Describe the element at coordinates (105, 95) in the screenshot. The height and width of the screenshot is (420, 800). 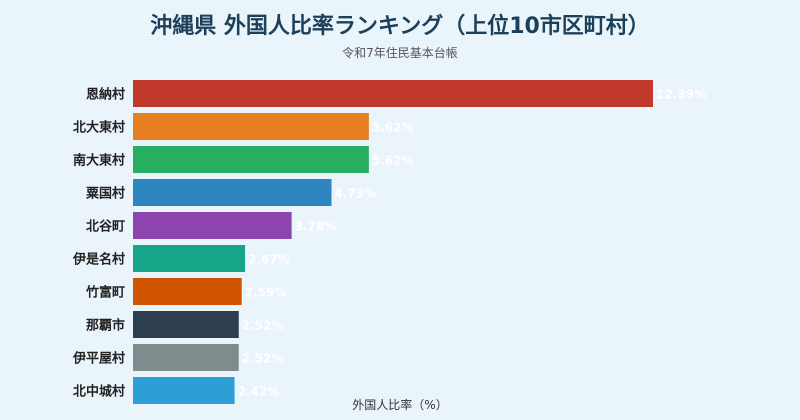
I see `category-label: 恩納村` at that location.